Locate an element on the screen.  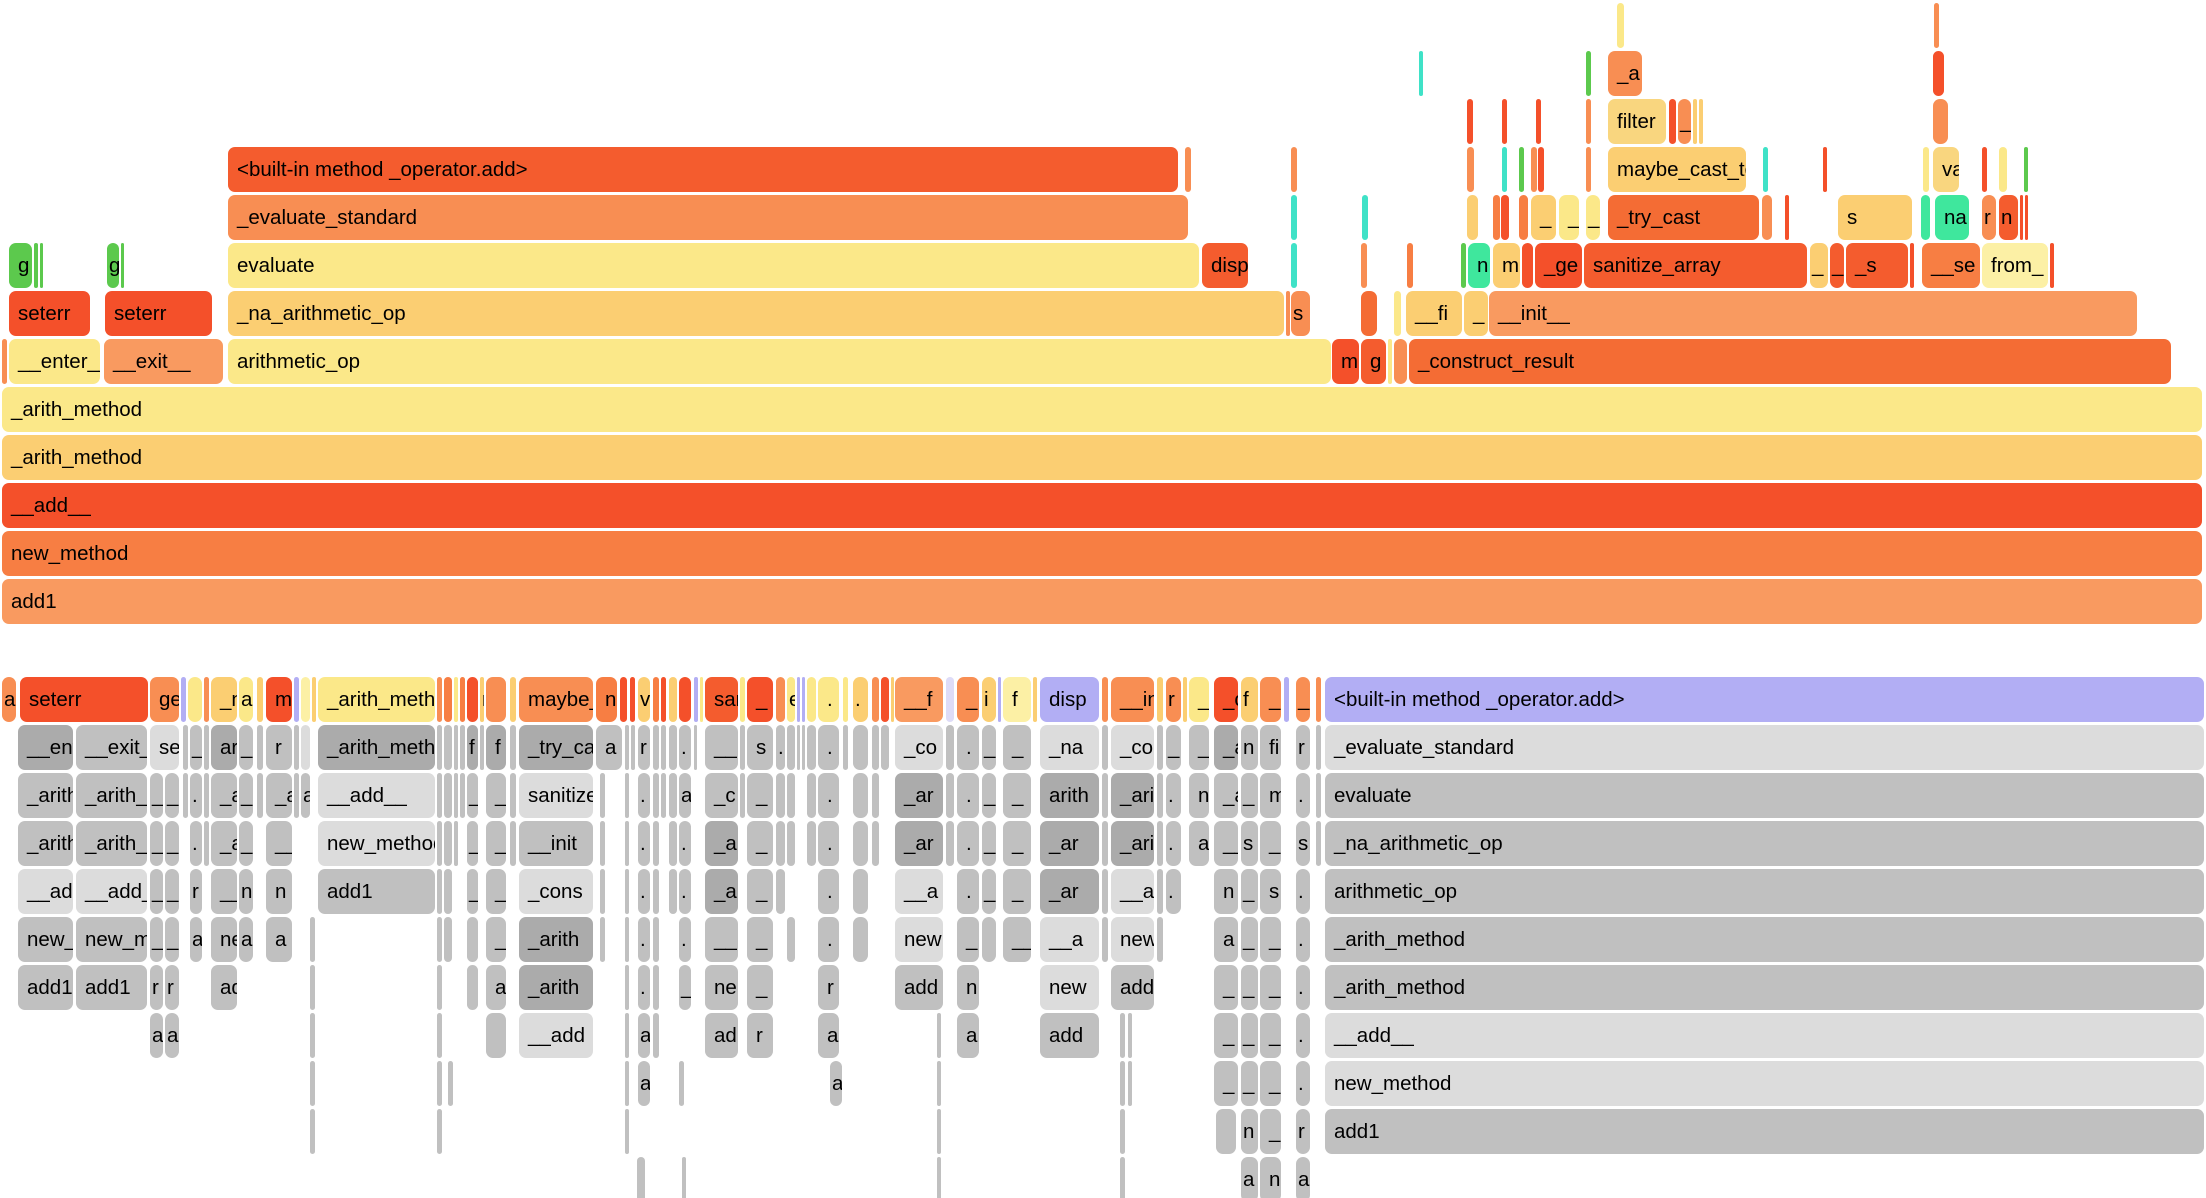
flame-frame-__exit__: __exit__ is located at coordinates (163, 361).